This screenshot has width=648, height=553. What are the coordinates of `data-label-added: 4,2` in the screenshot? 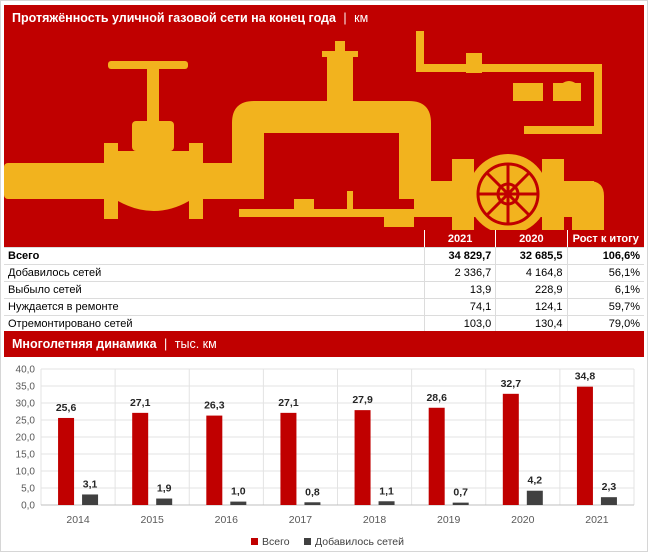 It's located at (535, 481).